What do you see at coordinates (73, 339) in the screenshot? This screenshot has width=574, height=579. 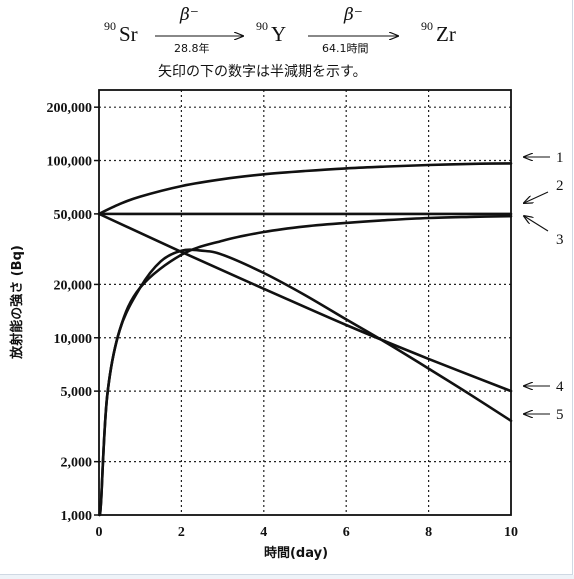 I see `y-tick-label: 10,000` at bounding box center [73, 339].